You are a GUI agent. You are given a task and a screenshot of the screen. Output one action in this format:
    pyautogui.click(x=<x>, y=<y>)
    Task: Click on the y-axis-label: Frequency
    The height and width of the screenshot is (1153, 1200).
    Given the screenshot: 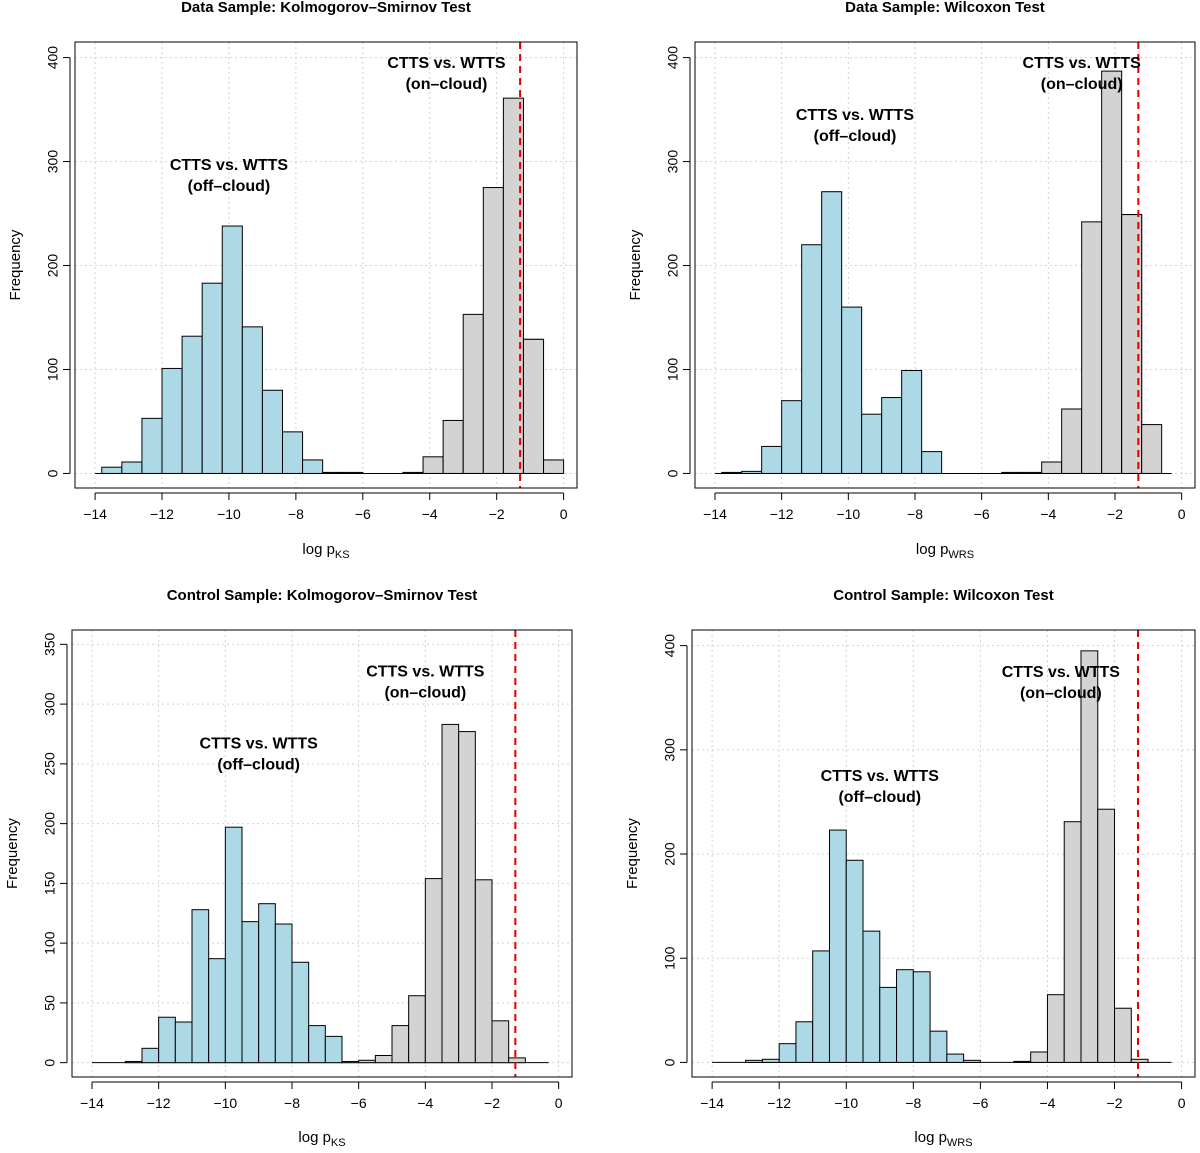 What is the action you would take?
    pyautogui.click(x=632, y=853)
    